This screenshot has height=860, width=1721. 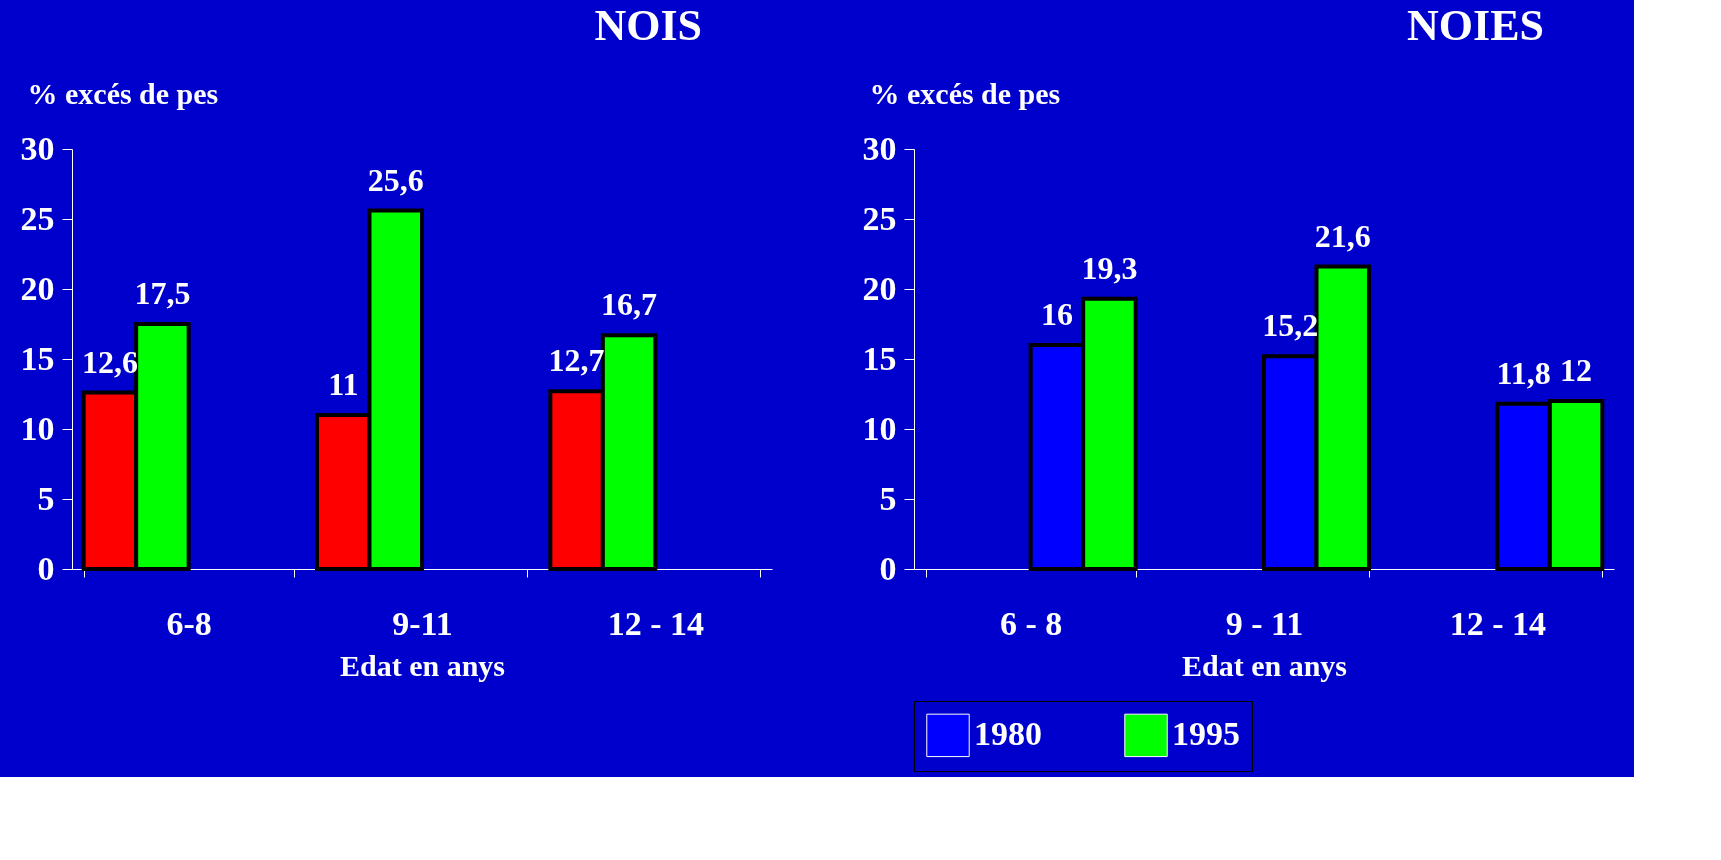 I want to click on x-tick-label: 9 - 11, so click(x=1264, y=623).